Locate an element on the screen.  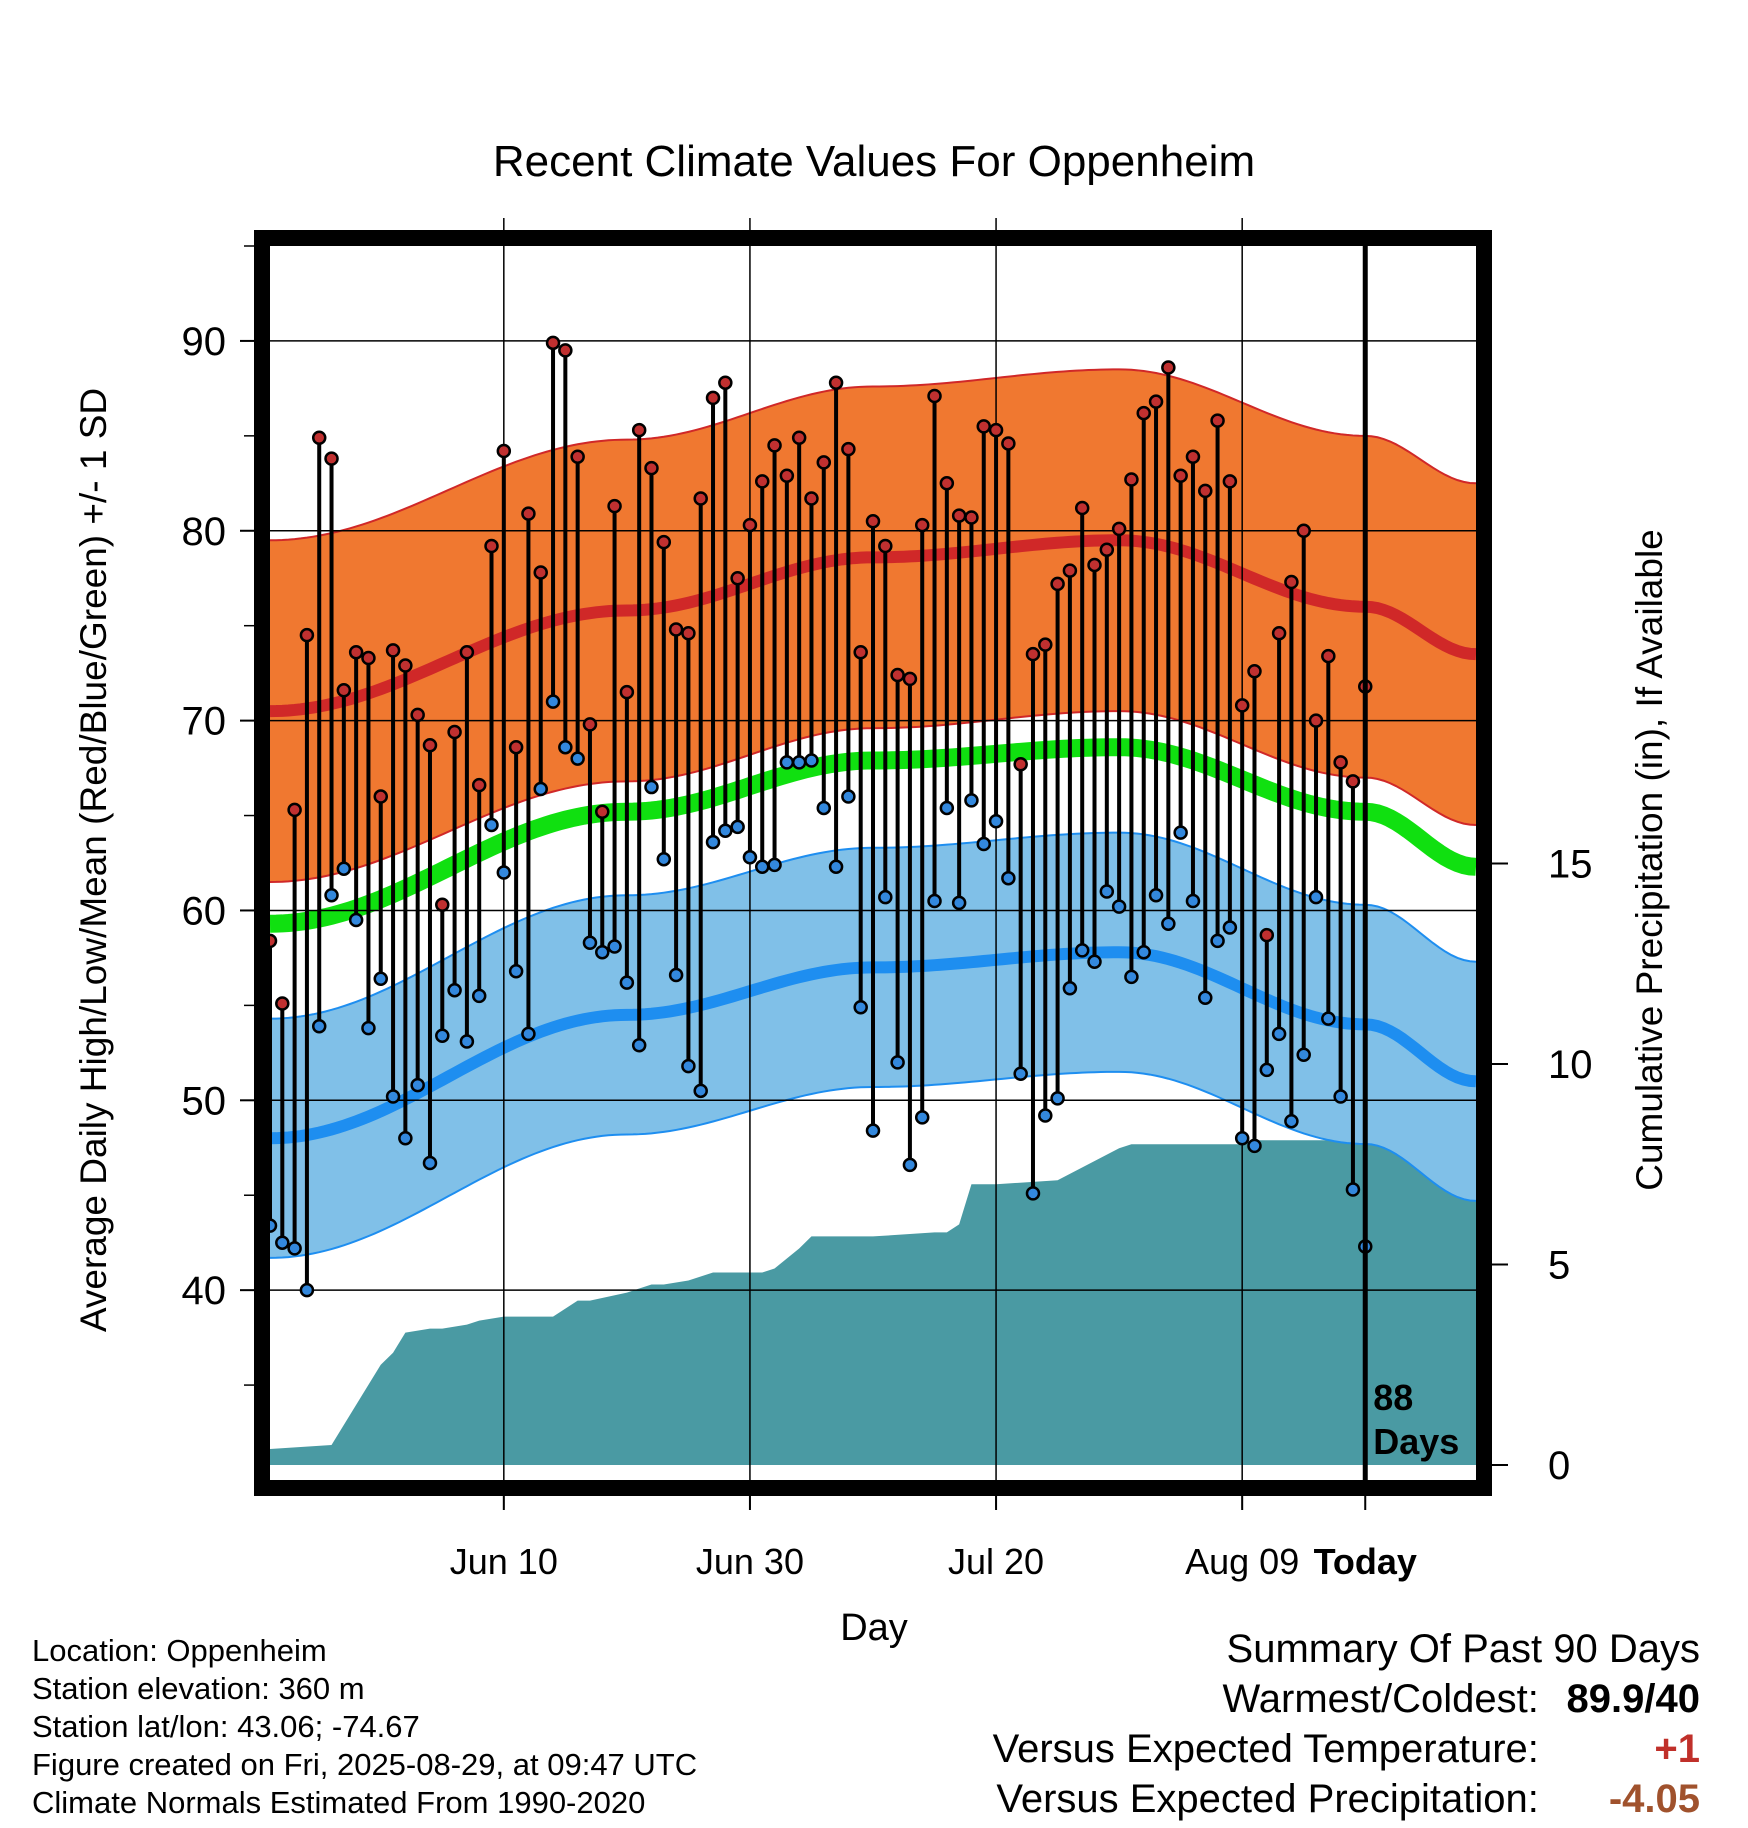
x-tick-label: Jun 30 is located at coordinates (750, 1561).